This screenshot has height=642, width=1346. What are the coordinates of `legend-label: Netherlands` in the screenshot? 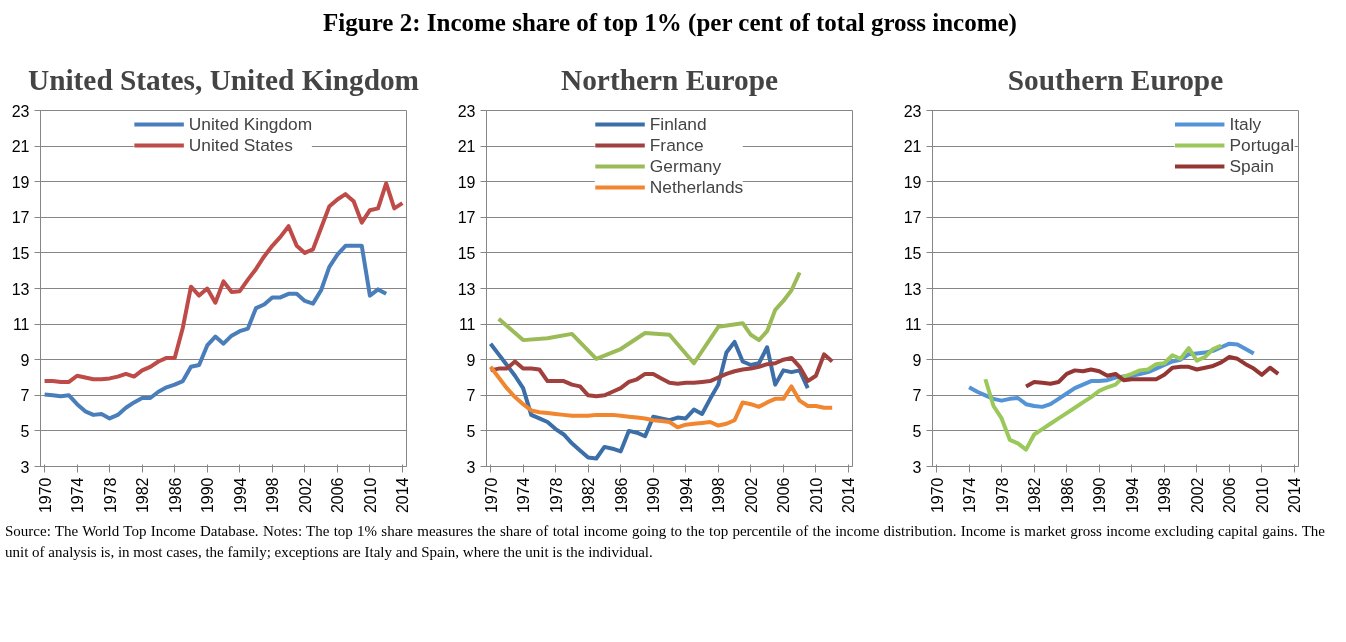 It's located at (696, 187).